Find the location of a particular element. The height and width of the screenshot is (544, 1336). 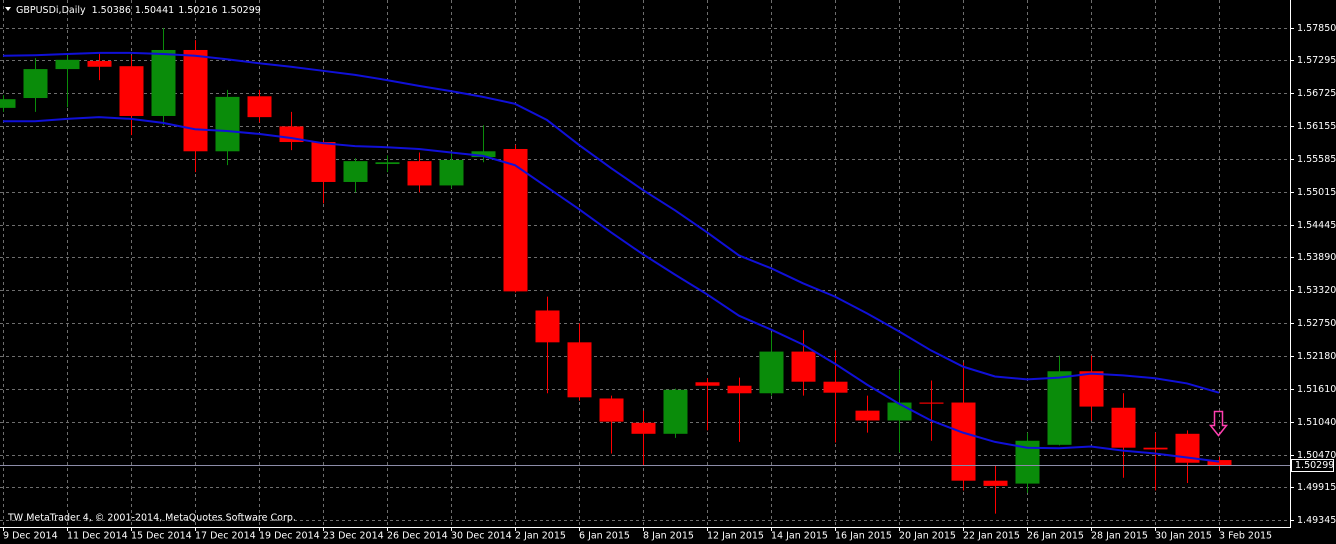

x-tick-label: 26 Dec 2014 is located at coordinates (417, 536).